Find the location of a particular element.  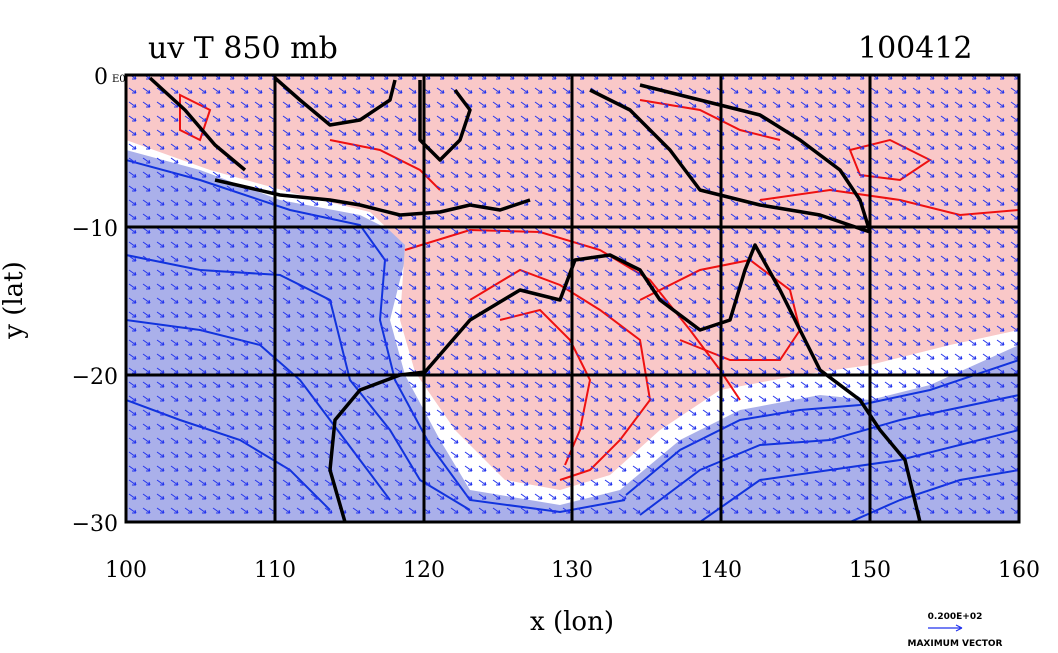

plot-title: uv T 850 mb is located at coordinates (243, 48).